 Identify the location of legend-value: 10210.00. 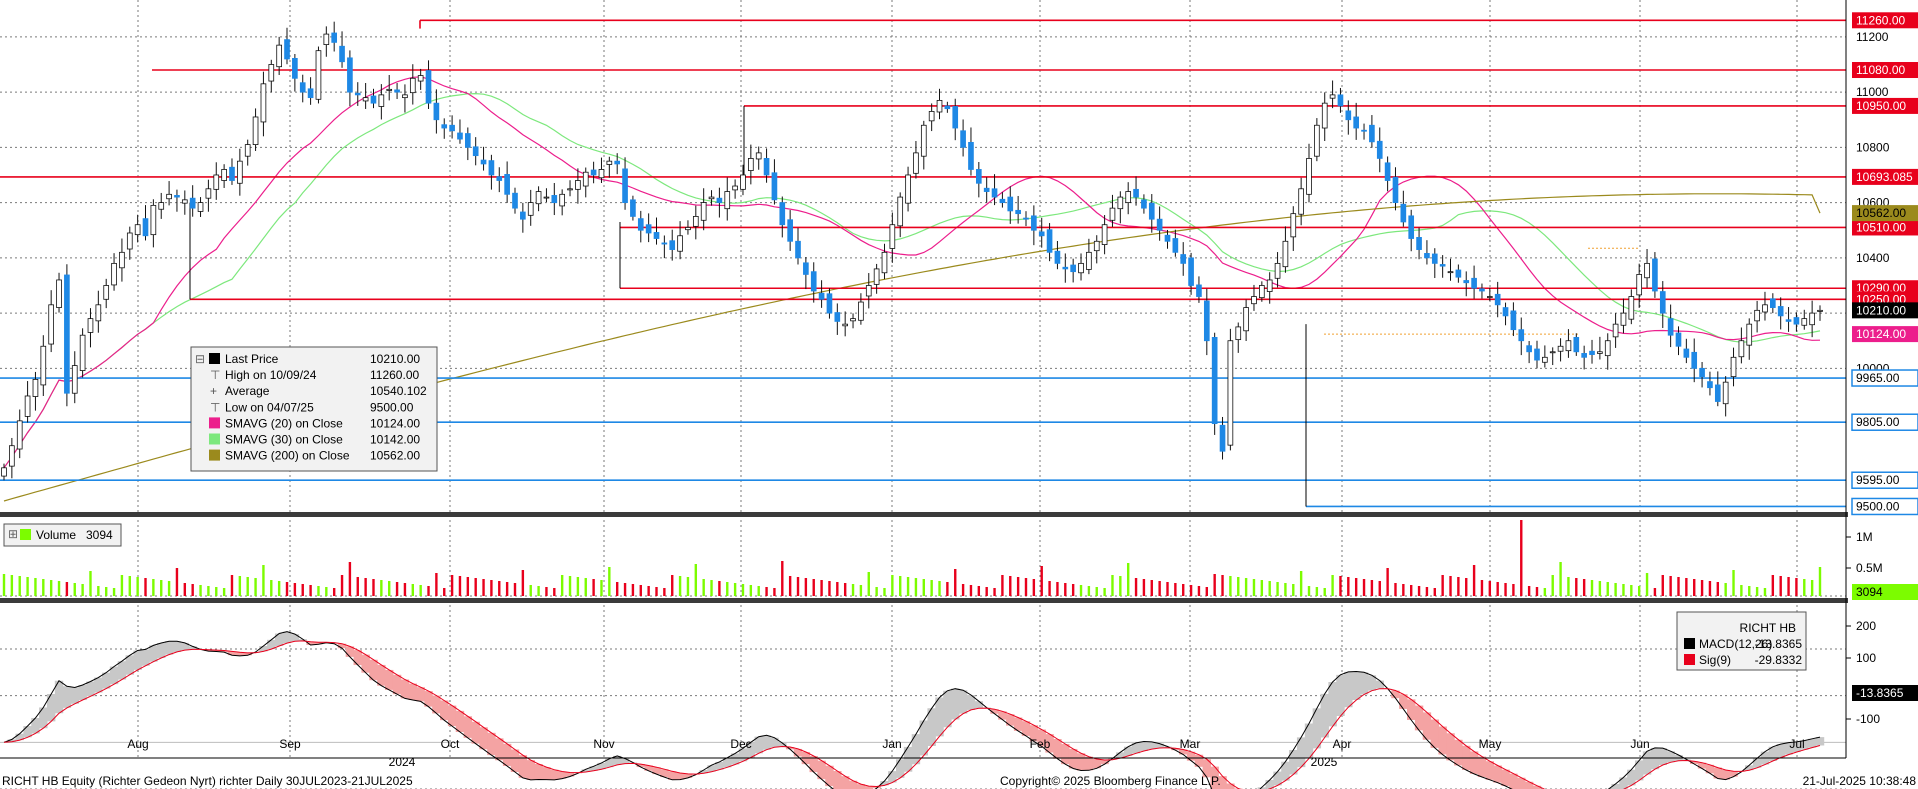
(395, 359).